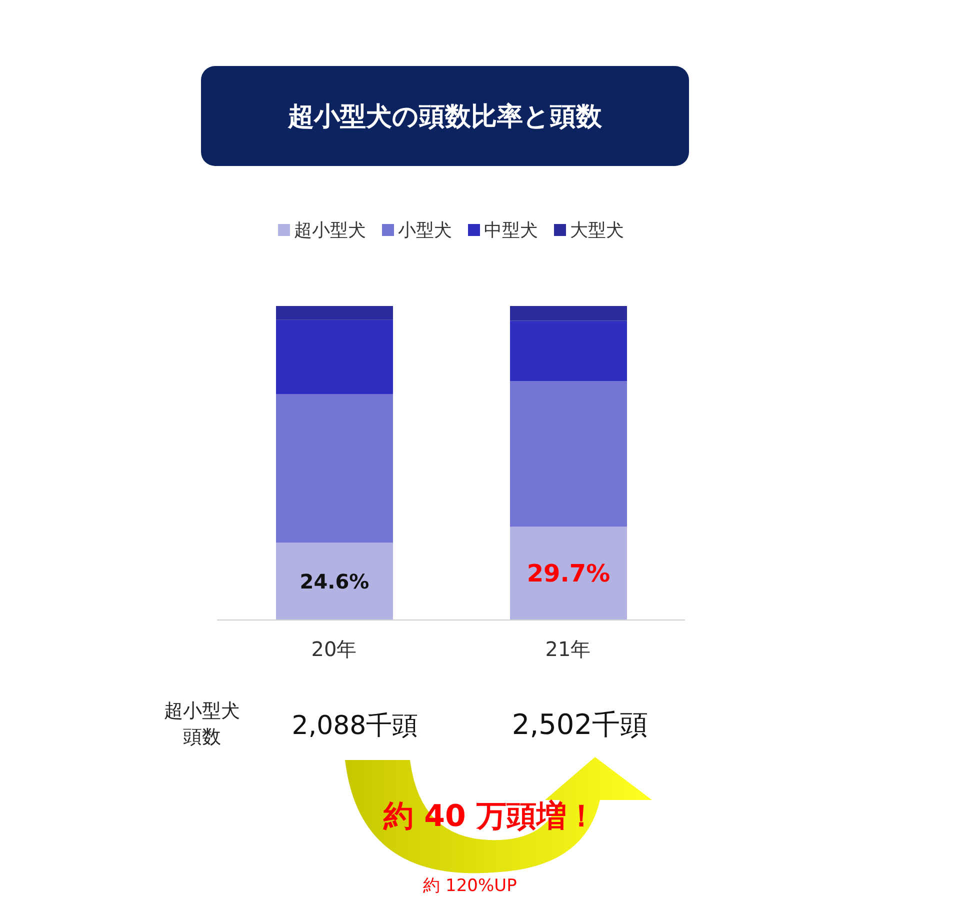  What do you see at coordinates (202, 724) in the screenshot?
I see `text: 超小型犬頭数` at bounding box center [202, 724].